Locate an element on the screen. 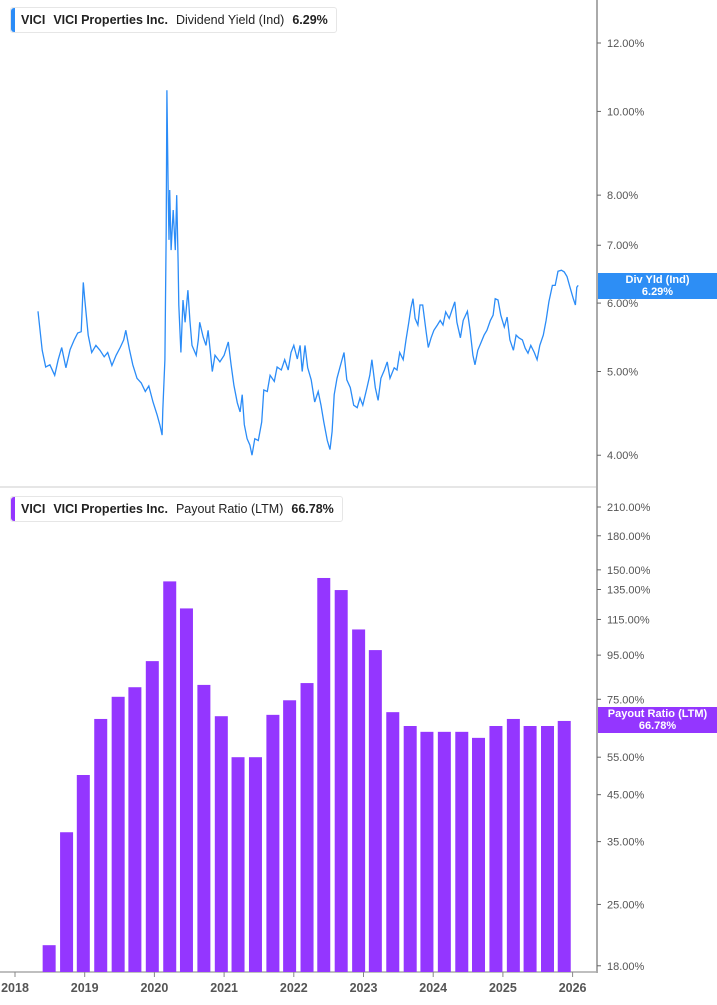 The image size is (717, 1005). y-tick-label: 25.00% is located at coordinates (626, 905).